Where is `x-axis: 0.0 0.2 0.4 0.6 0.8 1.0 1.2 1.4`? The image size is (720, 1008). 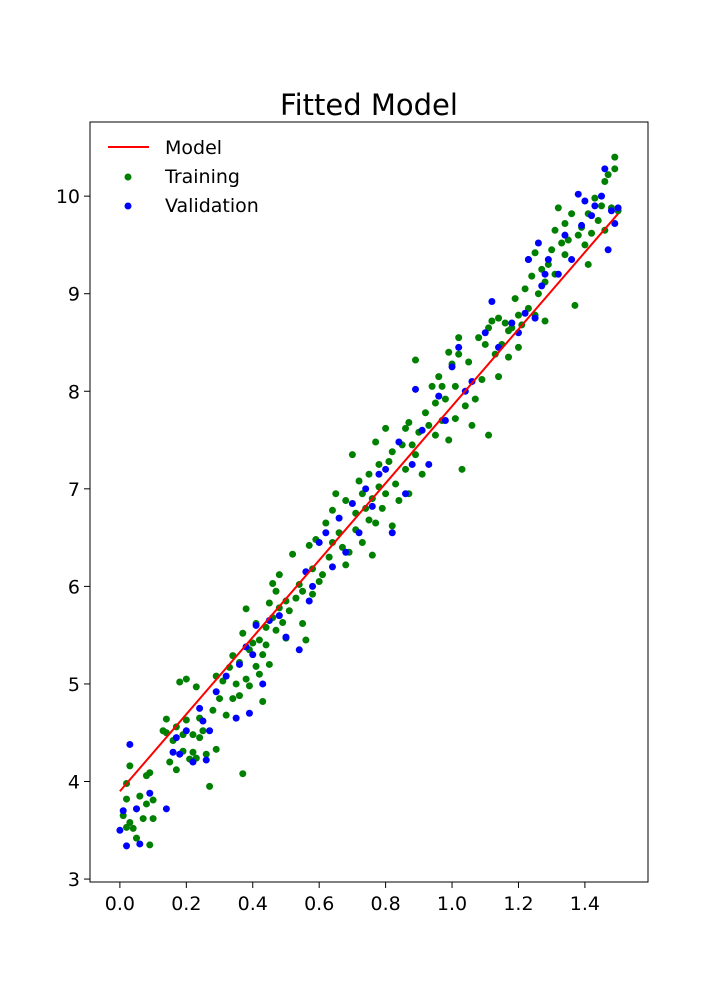 x-axis: 0.0 0.2 0.4 0.6 0.8 1.0 1.2 1.4 is located at coordinates (352, 898).